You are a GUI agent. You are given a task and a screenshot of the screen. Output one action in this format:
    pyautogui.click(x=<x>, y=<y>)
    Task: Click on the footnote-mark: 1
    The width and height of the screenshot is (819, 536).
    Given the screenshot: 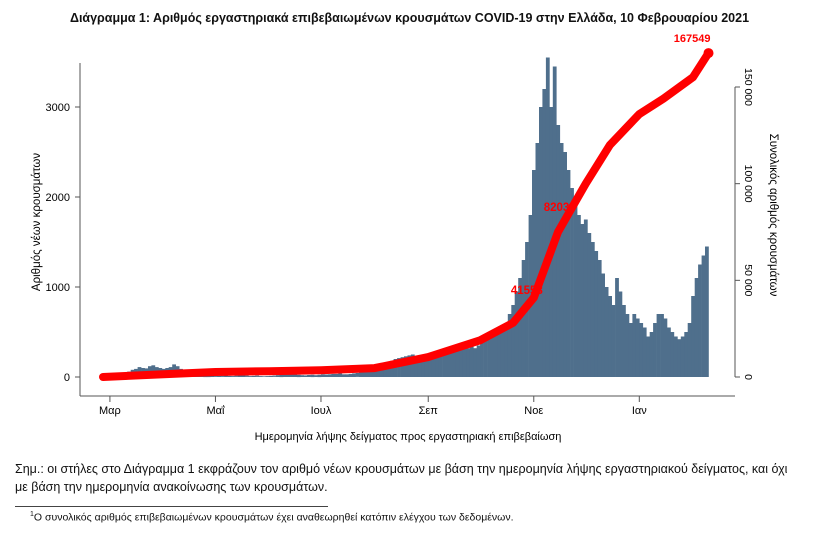 What is the action you would take?
    pyautogui.click(x=32, y=514)
    